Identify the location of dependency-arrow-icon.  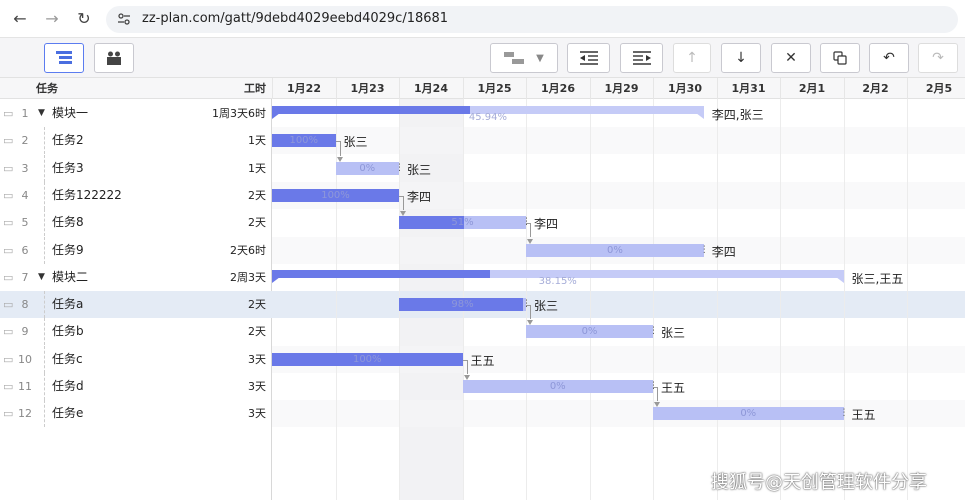
(339, 159).